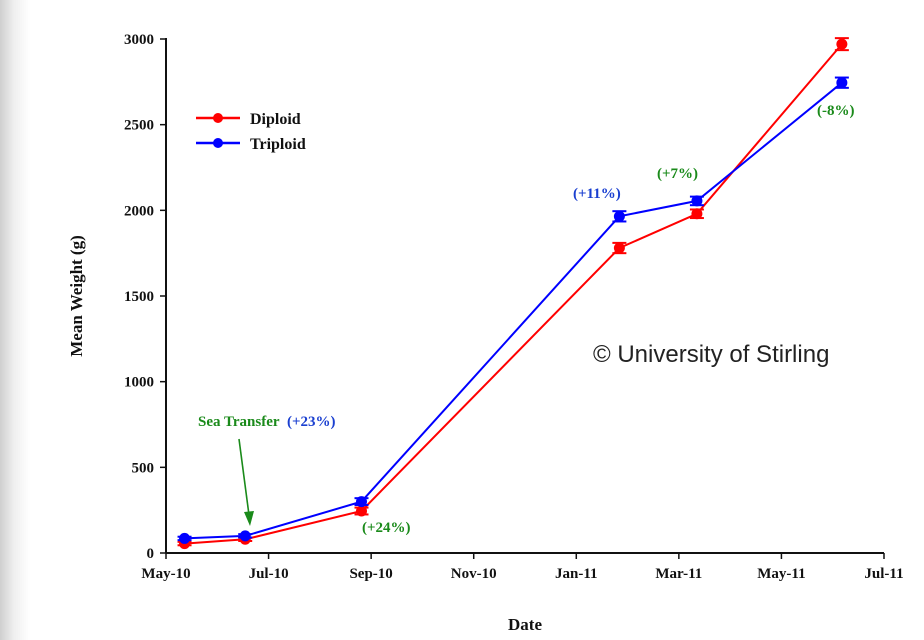 The width and height of the screenshot is (924, 640). What do you see at coordinates (677, 174) in the screenshot?
I see `annotation-plus-7: (+7%)` at bounding box center [677, 174].